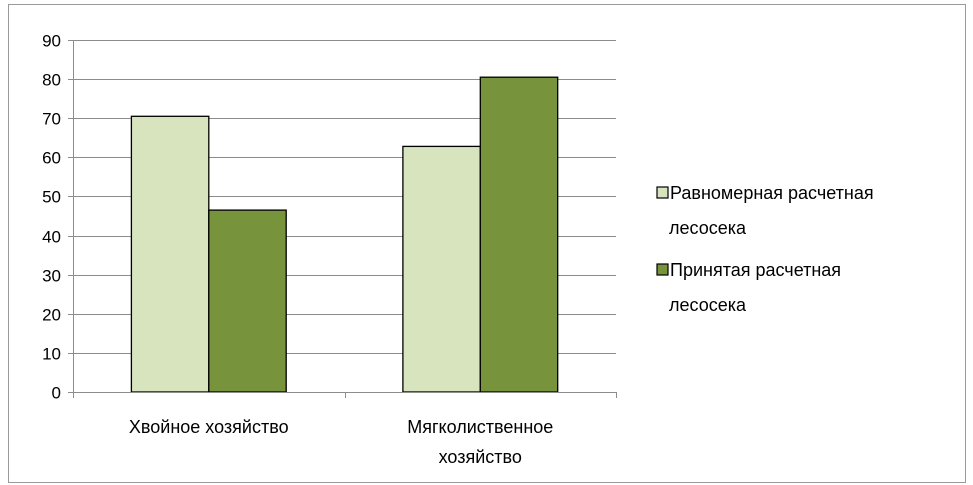 The image size is (973, 485). Describe the element at coordinates (51, 41) in the screenshot. I see `y-tick-label: 90` at that location.